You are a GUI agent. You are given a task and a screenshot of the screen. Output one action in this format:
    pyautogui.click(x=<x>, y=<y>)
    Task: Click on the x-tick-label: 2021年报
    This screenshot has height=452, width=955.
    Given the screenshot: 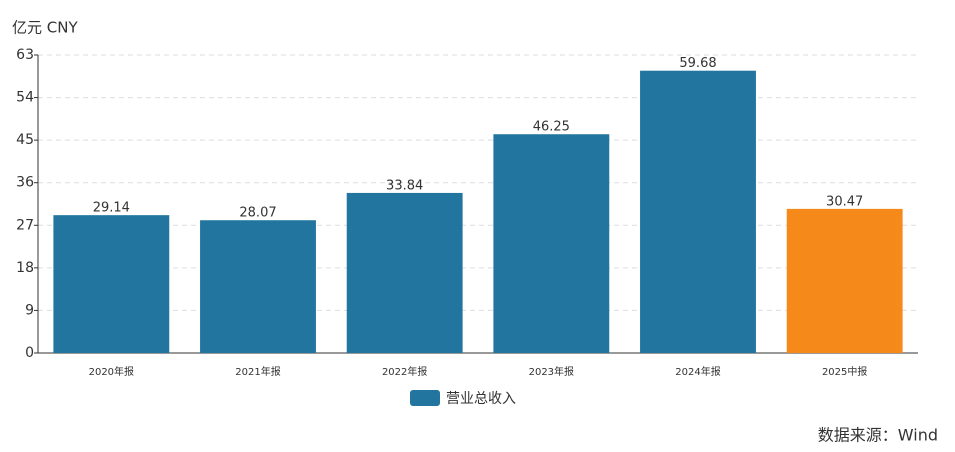 What is the action you would take?
    pyautogui.click(x=257, y=371)
    